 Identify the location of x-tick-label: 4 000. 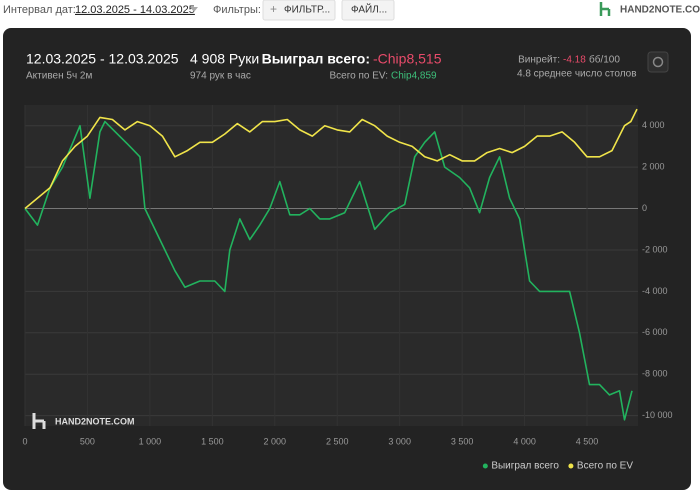
(524, 441).